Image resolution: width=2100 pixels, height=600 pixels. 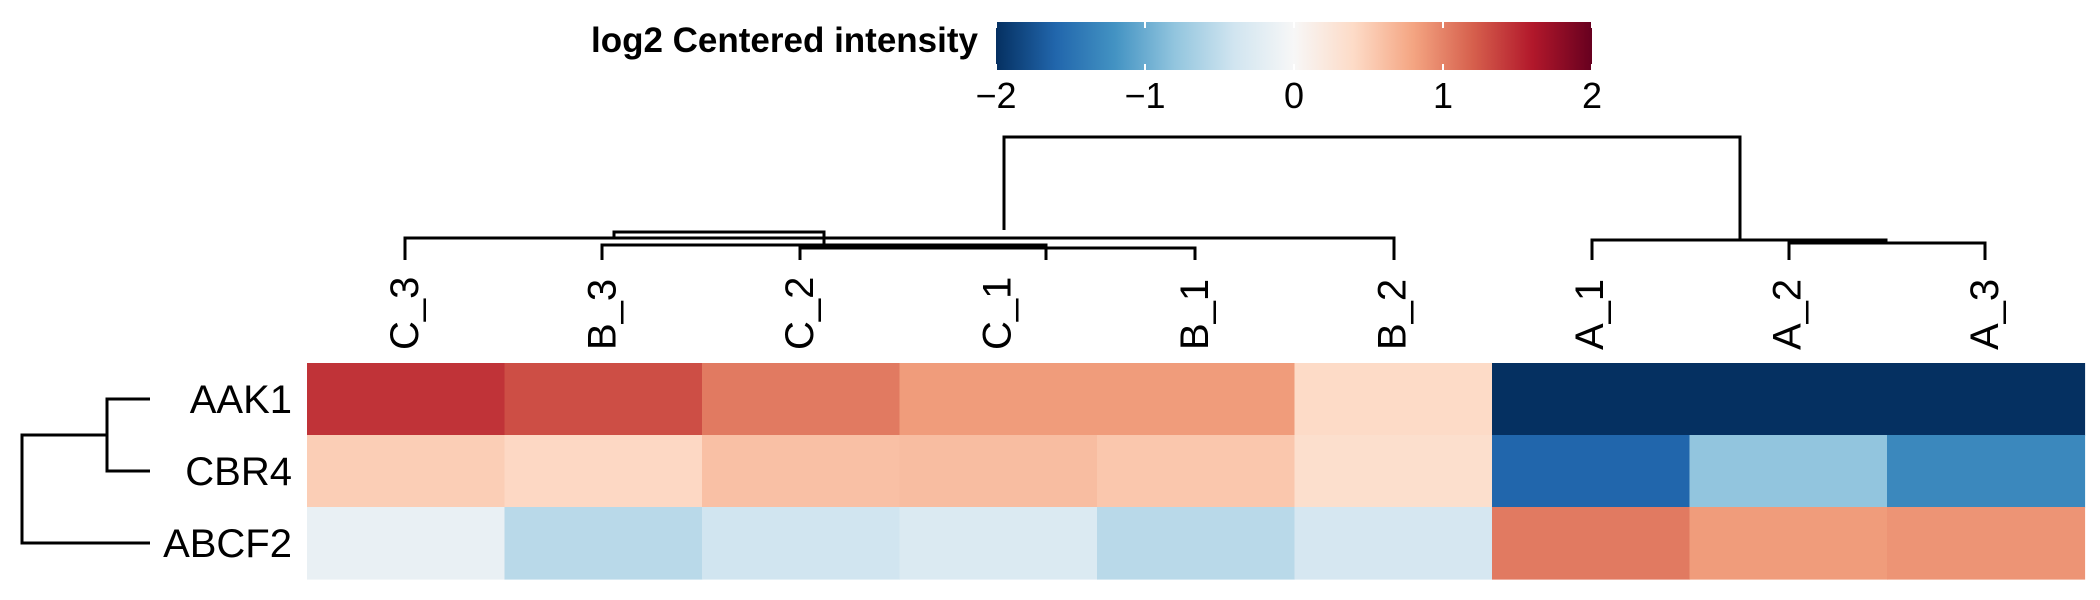 What do you see at coordinates (1294, 46) in the screenshot?
I see `colorbar` at bounding box center [1294, 46].